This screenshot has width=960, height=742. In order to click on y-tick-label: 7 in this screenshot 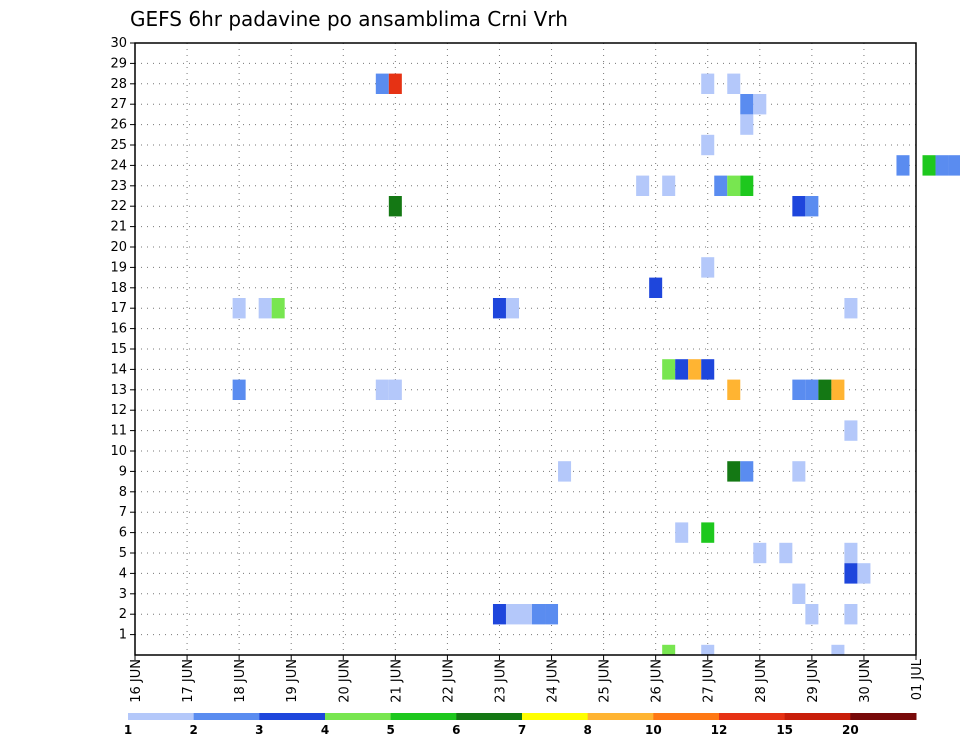, I will do `click(123, 512)`.